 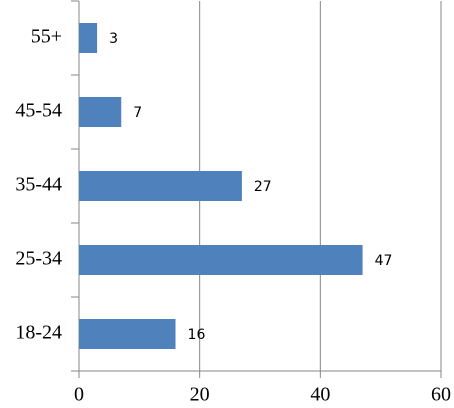 What do you see at coordinates (79, 395) in the screenshot?
I see `x-tick-label: 0` at bounding box center [79, 395].